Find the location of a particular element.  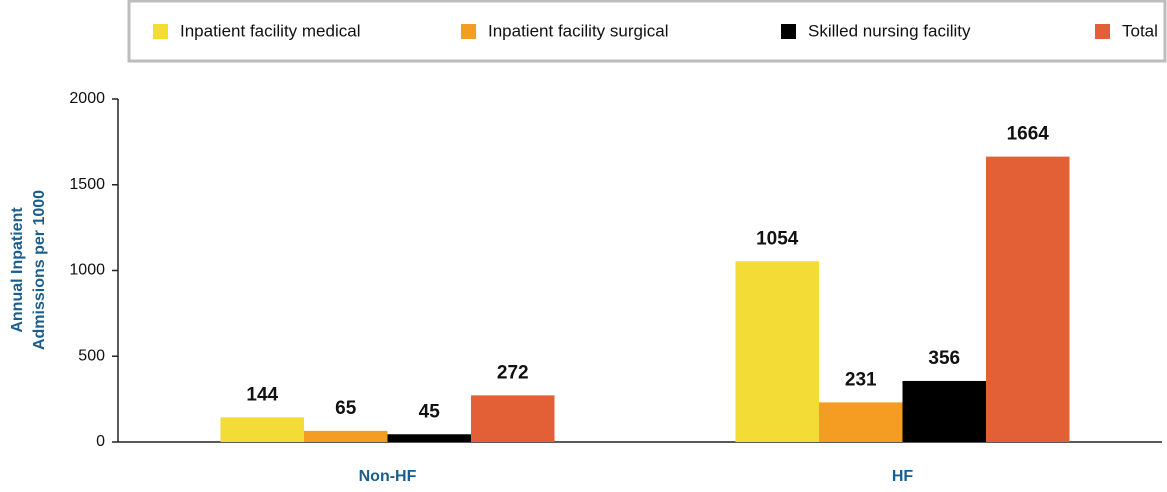

data-label: 45 is located at coordinates (430, 411).